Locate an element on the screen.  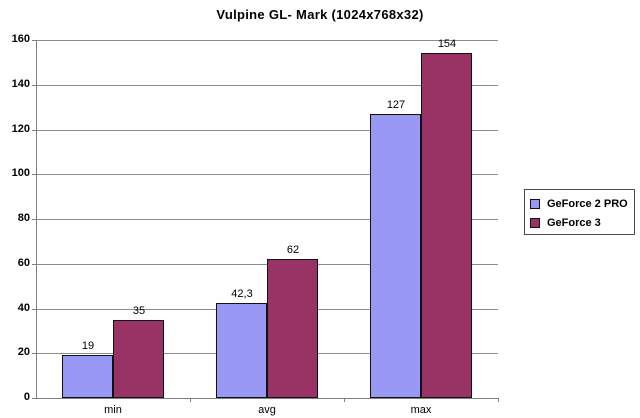
bar-value-label: 62 is located at coordinates (293, 250).